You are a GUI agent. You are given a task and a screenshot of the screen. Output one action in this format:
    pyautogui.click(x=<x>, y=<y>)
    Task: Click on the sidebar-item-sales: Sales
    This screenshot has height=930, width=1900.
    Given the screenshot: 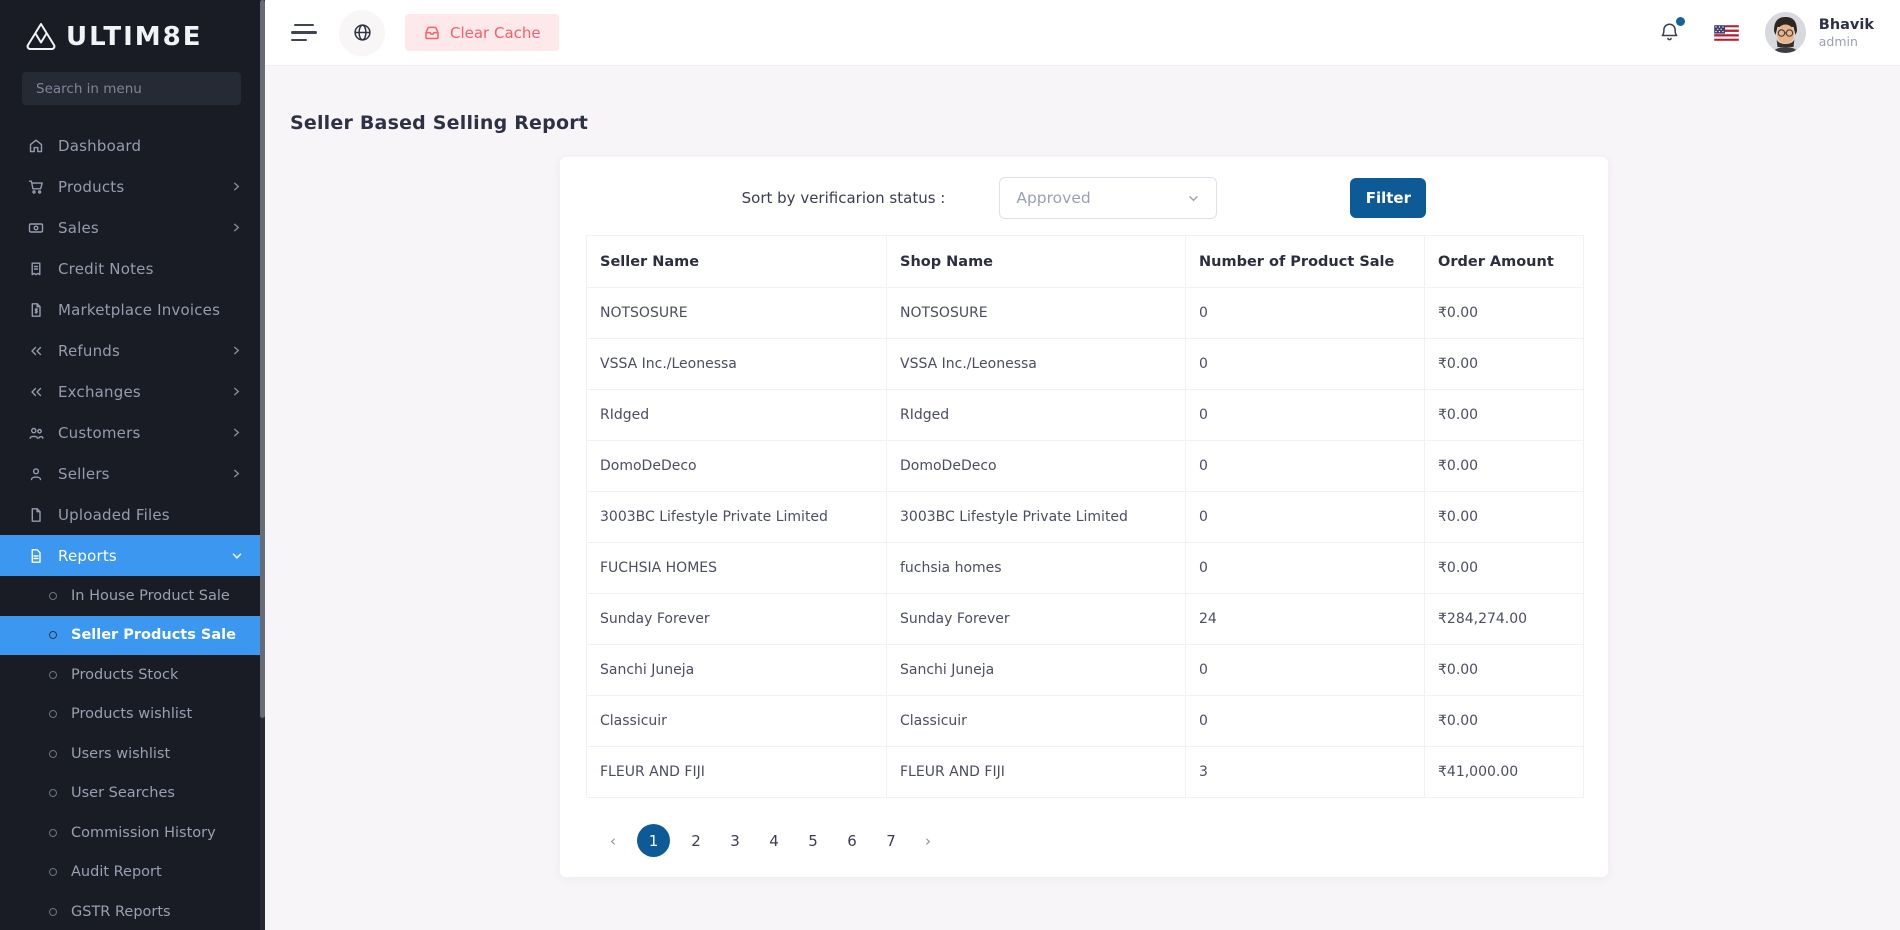 What is the action you would take?
    pyautogui.click(x=132, y=227)
    